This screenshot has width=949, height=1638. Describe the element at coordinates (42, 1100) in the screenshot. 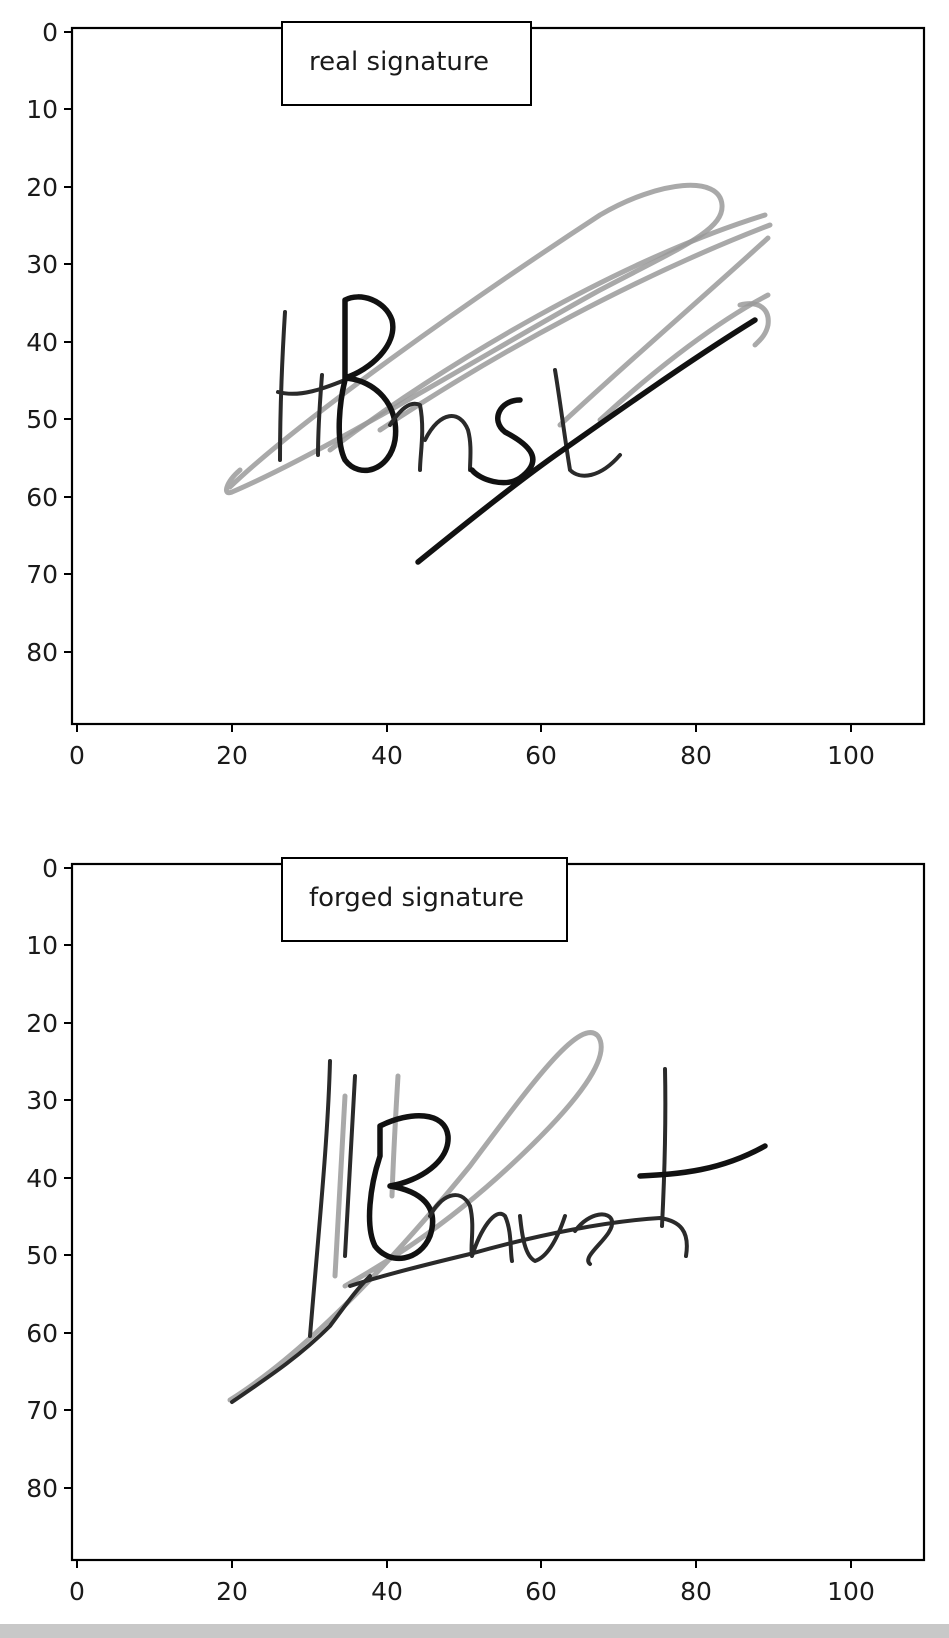

I see `forged-y-tick-3: 30` at that location.